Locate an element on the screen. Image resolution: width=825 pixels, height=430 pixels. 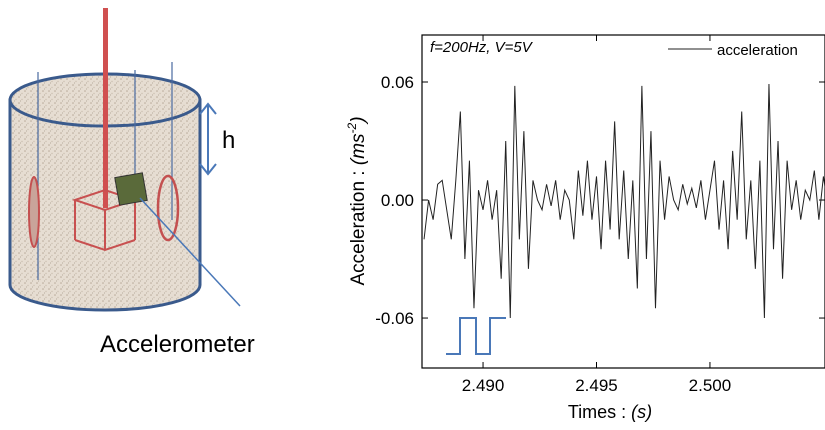
sensor-label: Accelerometer is located at coordinates (177, 344).